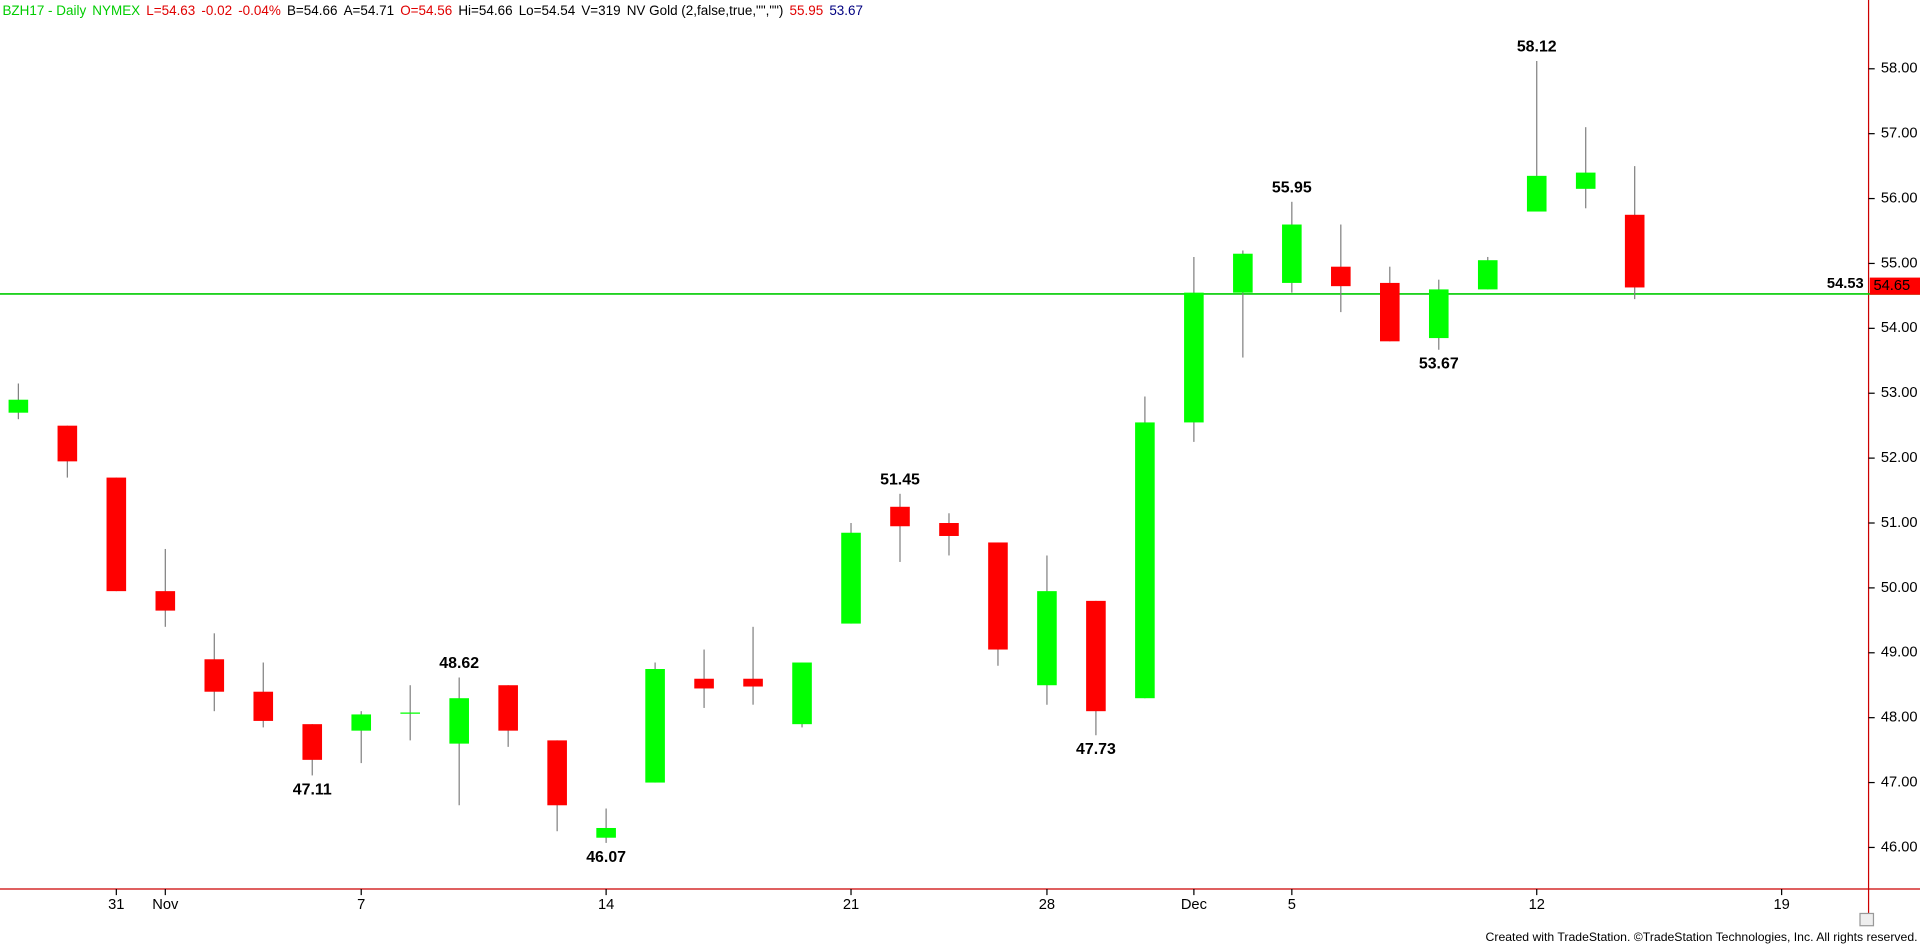 This screenshot has height=945, width=1920. Describe the element at coordinates (459, 663) in the screenshot. I see `high-label: 48.62` at that location.